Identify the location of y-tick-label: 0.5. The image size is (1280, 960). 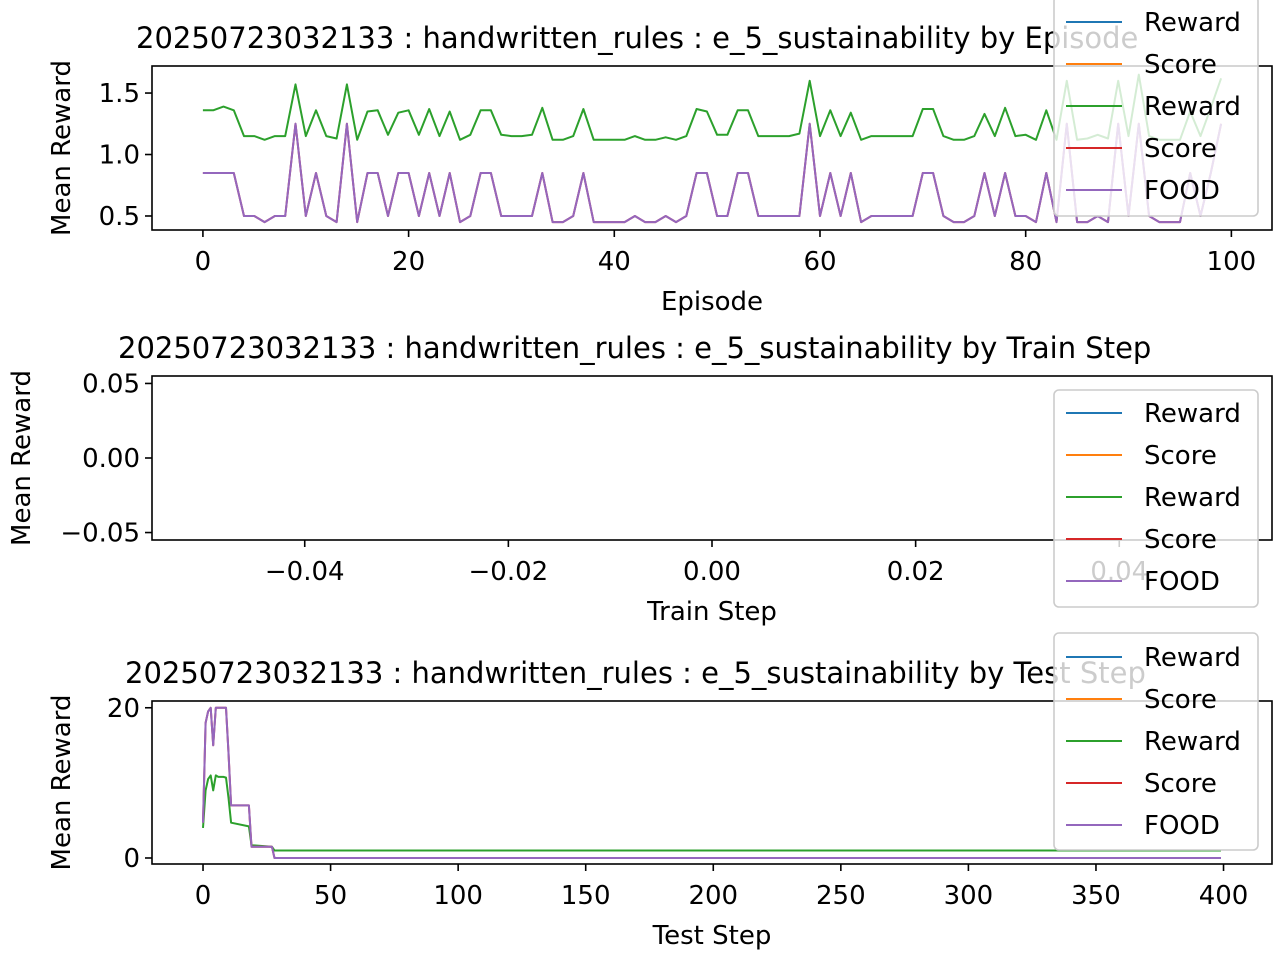
(119, 217).